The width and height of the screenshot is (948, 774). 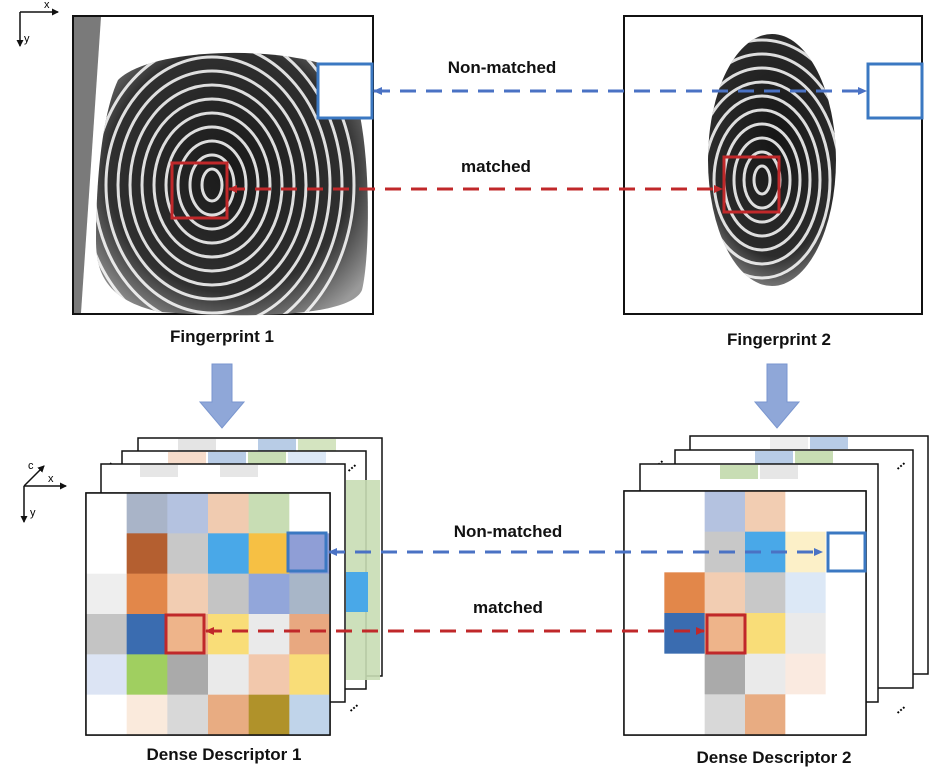 I want to click on descriptor-2-cell-r2-c1, so click(x=684, y=593).